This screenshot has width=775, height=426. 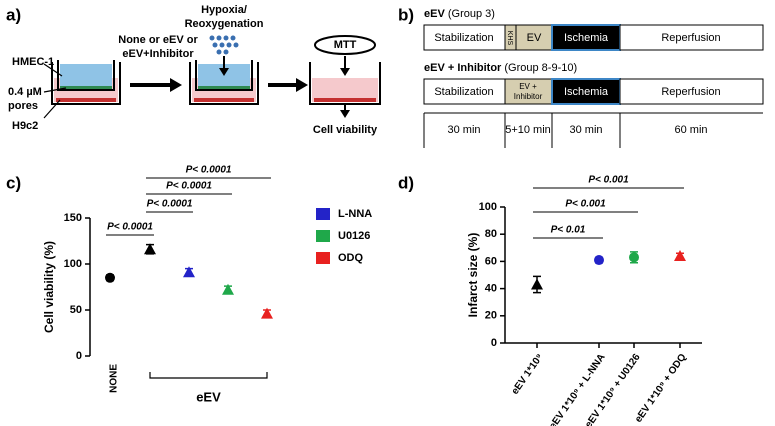 I want to click on label: eEV+Inhibitor, so click(x=158, y=54).